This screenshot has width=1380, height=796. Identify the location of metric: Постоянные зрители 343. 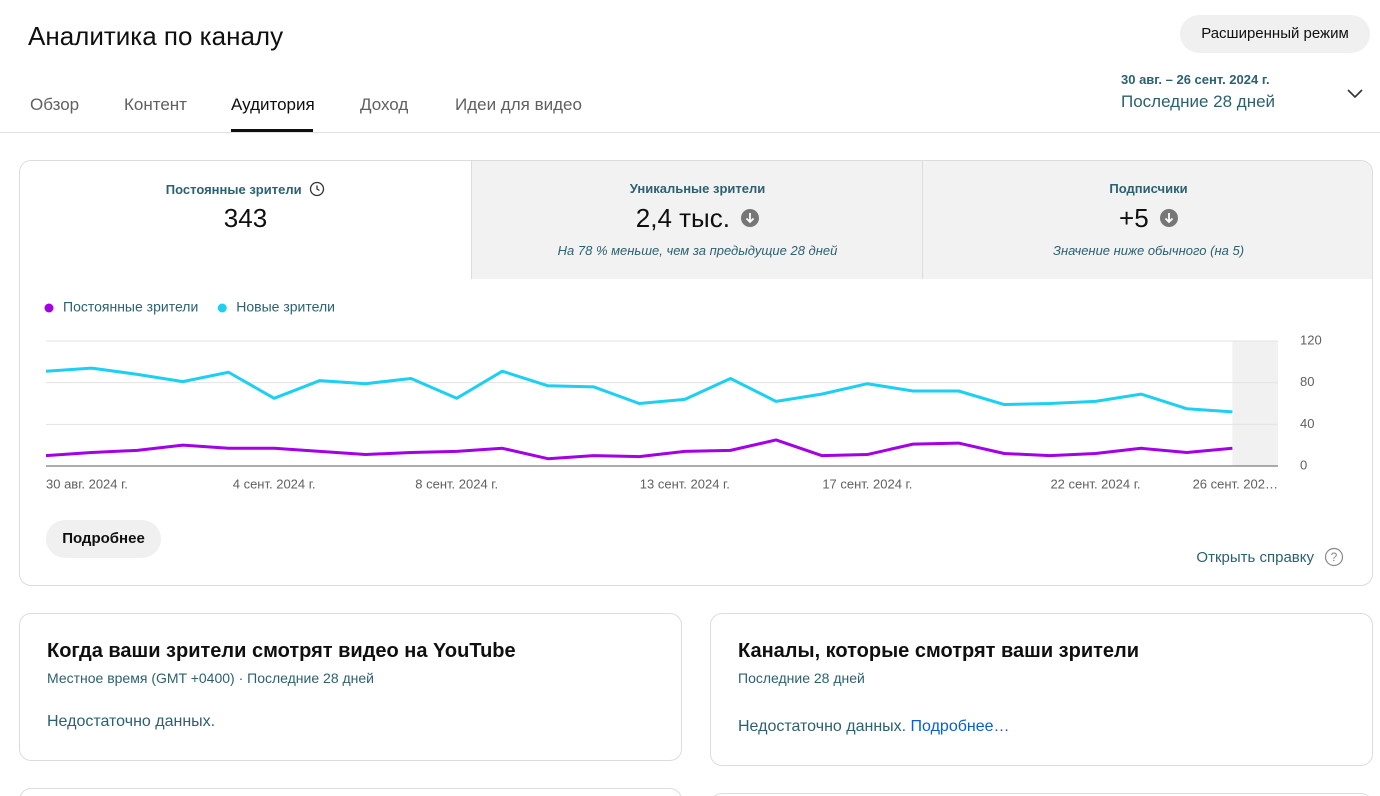
(245, 220).